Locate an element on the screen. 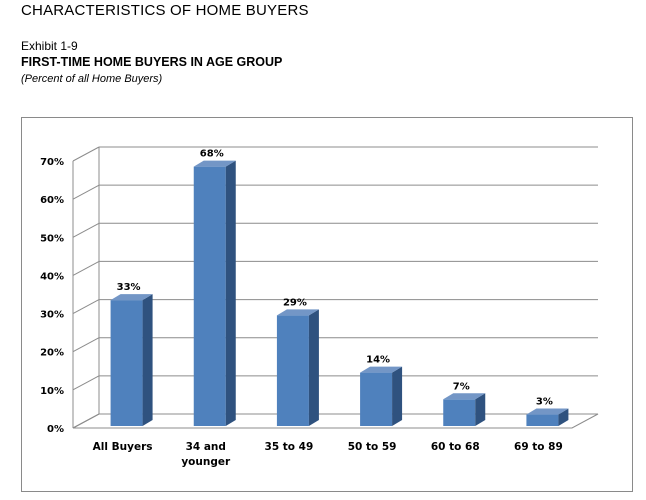  data-label: 7% is located at coordinates (461, 386).